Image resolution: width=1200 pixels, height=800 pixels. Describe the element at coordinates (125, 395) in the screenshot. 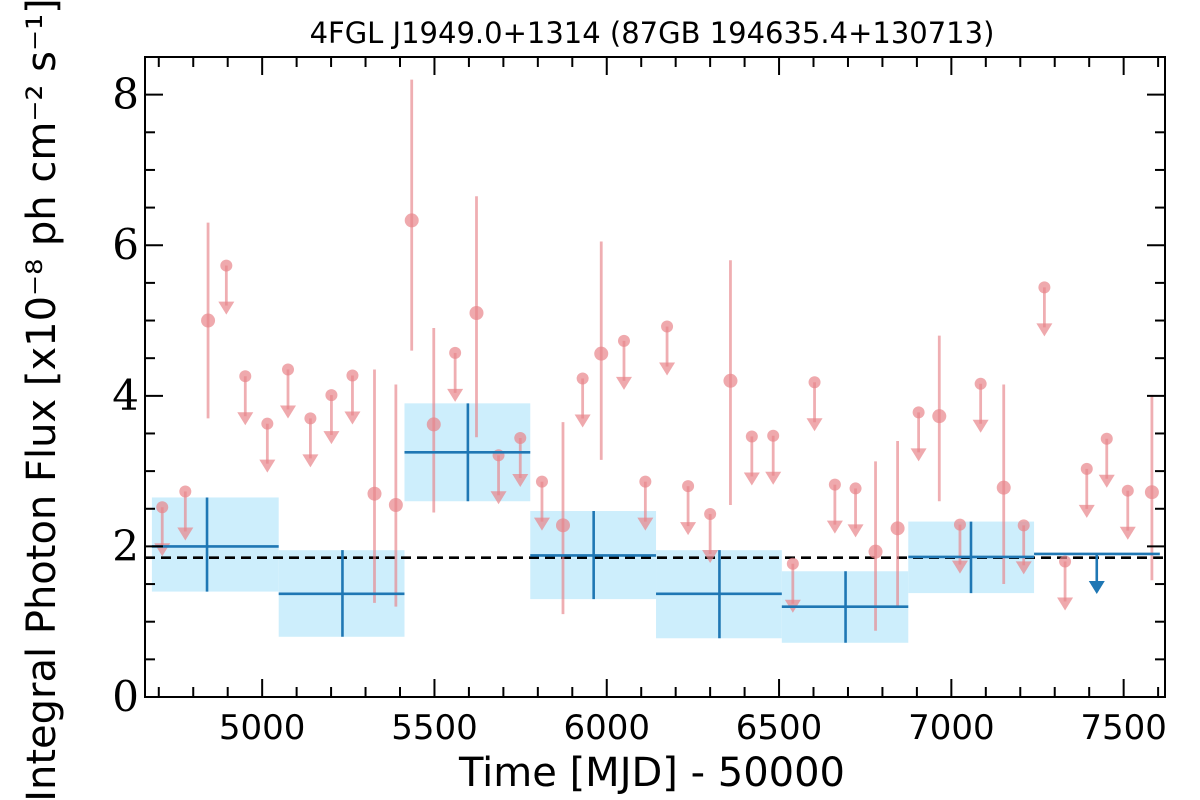

I see `y-tick-label: 4` at that location.